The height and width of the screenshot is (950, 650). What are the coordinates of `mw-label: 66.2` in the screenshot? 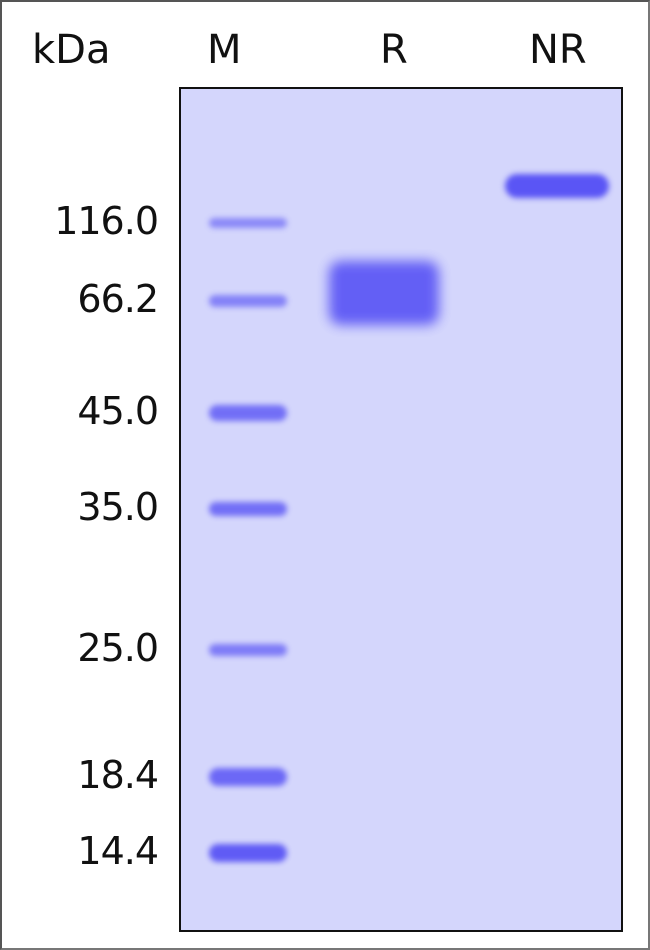 It's located at (118, 299).